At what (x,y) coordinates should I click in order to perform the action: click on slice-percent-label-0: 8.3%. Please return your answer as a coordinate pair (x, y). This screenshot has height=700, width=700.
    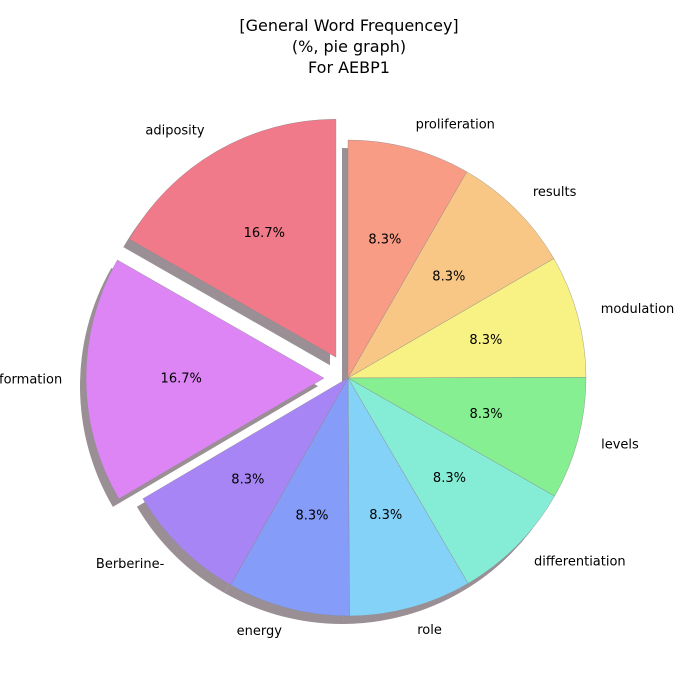
    Looking at the image, I should click on (384, 240).